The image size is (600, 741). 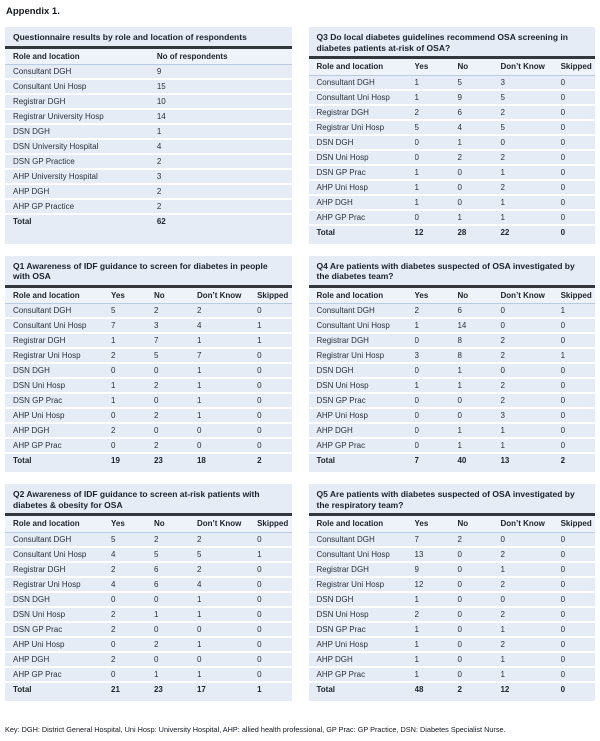 What do you see at coordinates (451, 67) in the screenshot?
I see `header-row: Role and location Yes No Don’t Know Skipped` at bounding box center [451, 67].